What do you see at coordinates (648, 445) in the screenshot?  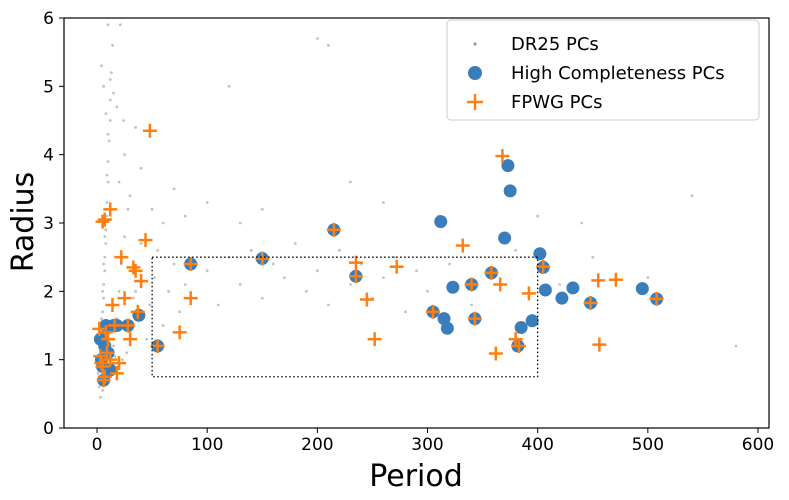 I see `x-tick-label: 500` at bounding box center [648, 445].